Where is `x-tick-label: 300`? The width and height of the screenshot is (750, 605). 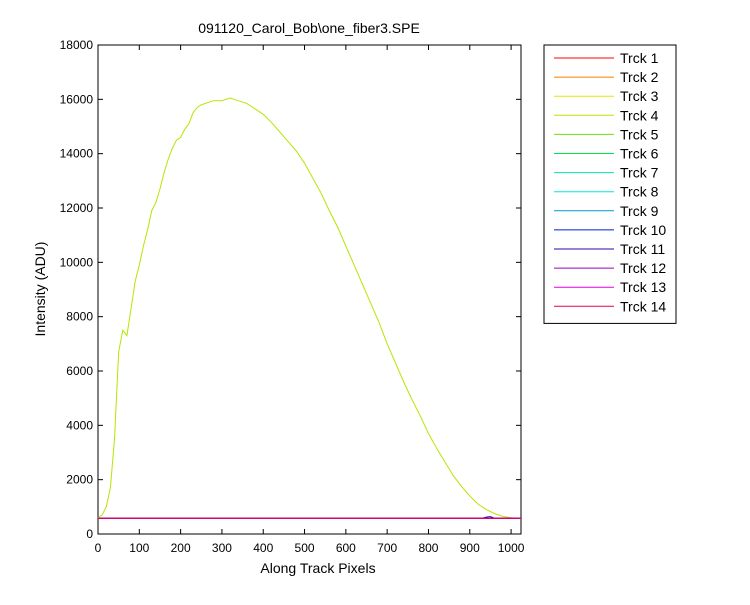 x-tick-label: 300 is located at coordinates (222, 548).